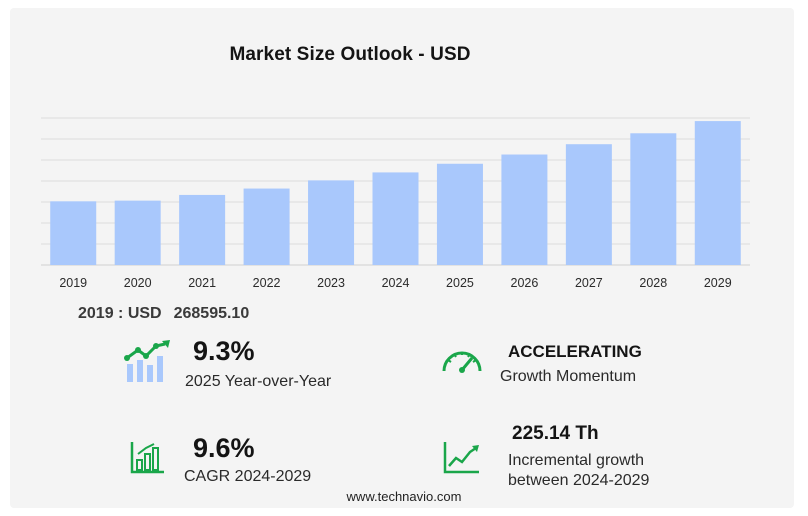 This screenshot has width=808, height=516. Describe the element at coordinates (224, 448) in the screenshot. I see `cagr-value: 9.6%` at that location.